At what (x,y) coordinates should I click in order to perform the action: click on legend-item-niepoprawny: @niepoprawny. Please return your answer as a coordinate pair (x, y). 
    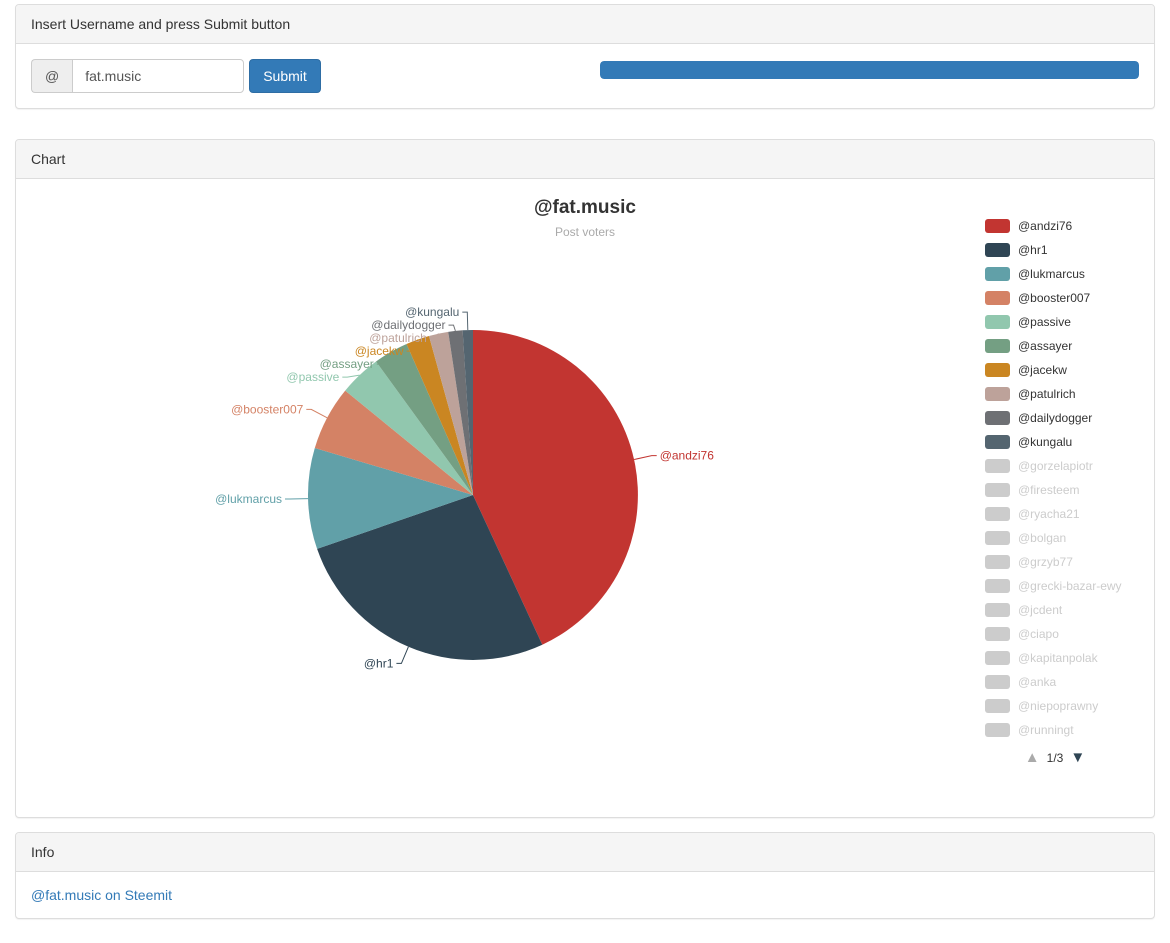
    Looking at the image, I should click on (1070, 706).